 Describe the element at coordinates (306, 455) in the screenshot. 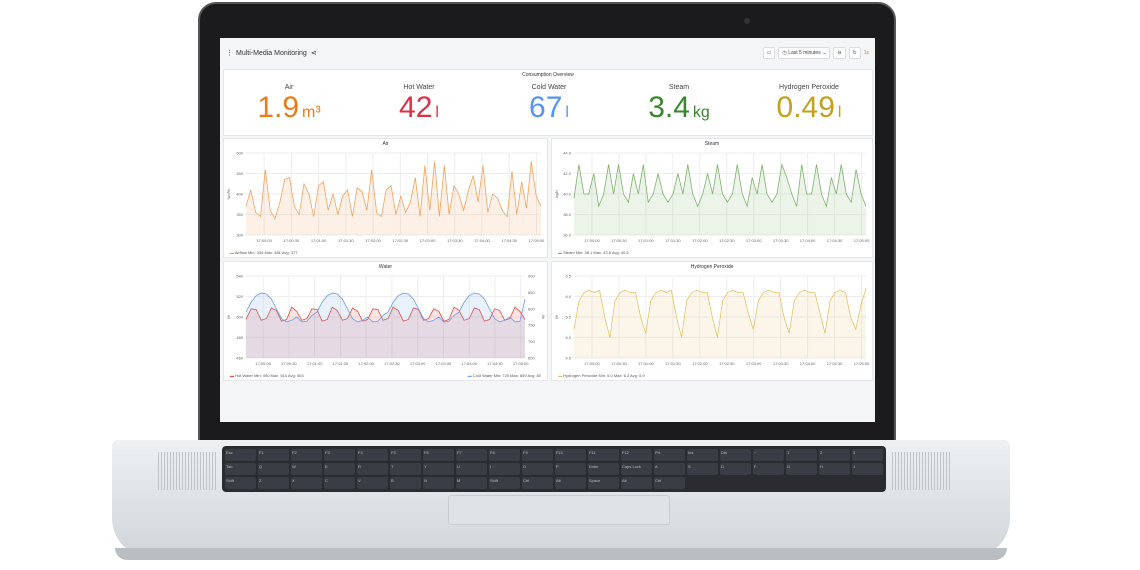

I see `key: F2` at that location.